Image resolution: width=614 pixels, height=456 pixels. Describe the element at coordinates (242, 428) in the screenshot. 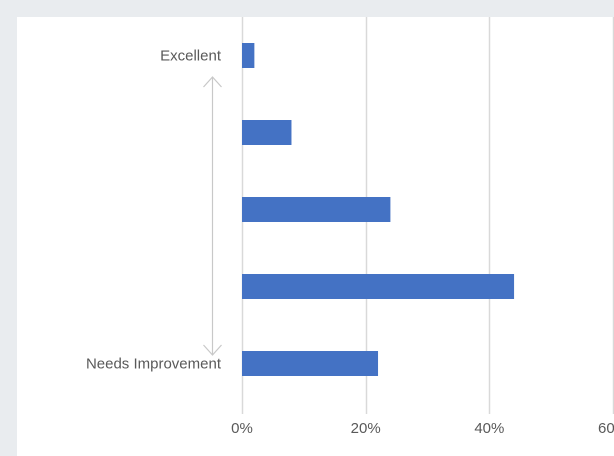

I see `x-tick-label-0: 0%` at that location.